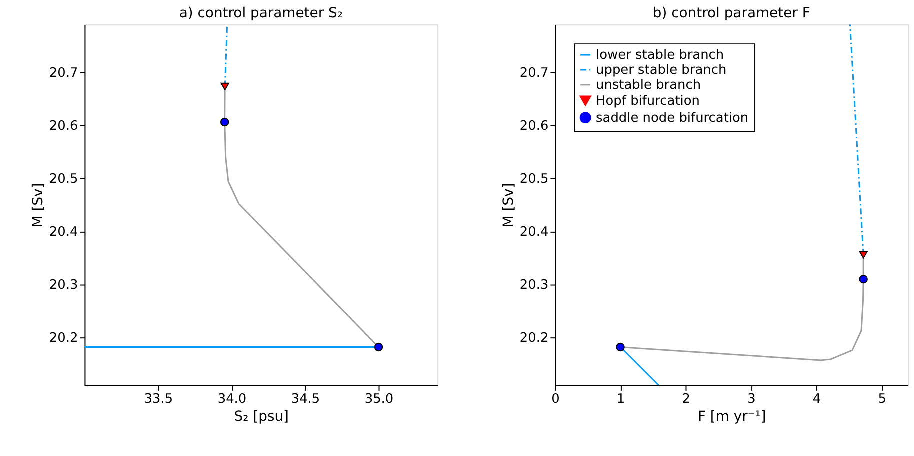 This screenshot has width=914, height=456. Describe the element at coordinates (159, 399) in the screenshot. I see `x-tick-label: 33.5` at that location.